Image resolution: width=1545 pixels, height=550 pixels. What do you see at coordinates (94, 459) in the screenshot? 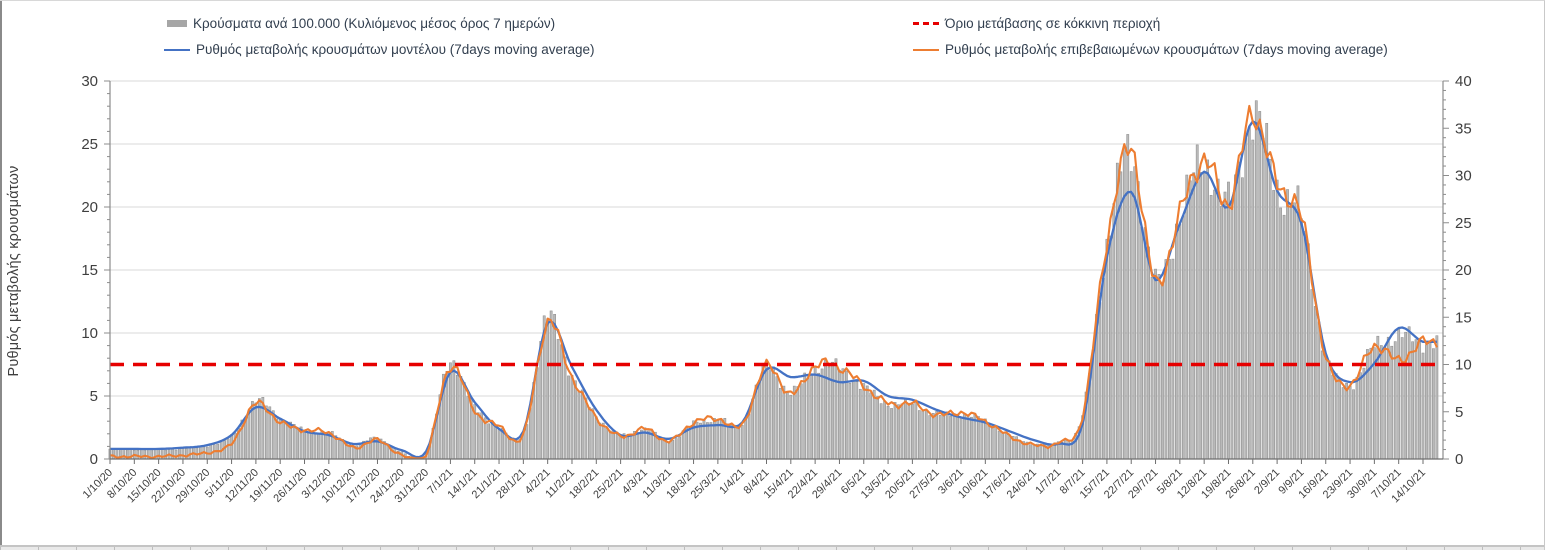
I see `left-tick-label: 0` at bounding box center [94, 459].